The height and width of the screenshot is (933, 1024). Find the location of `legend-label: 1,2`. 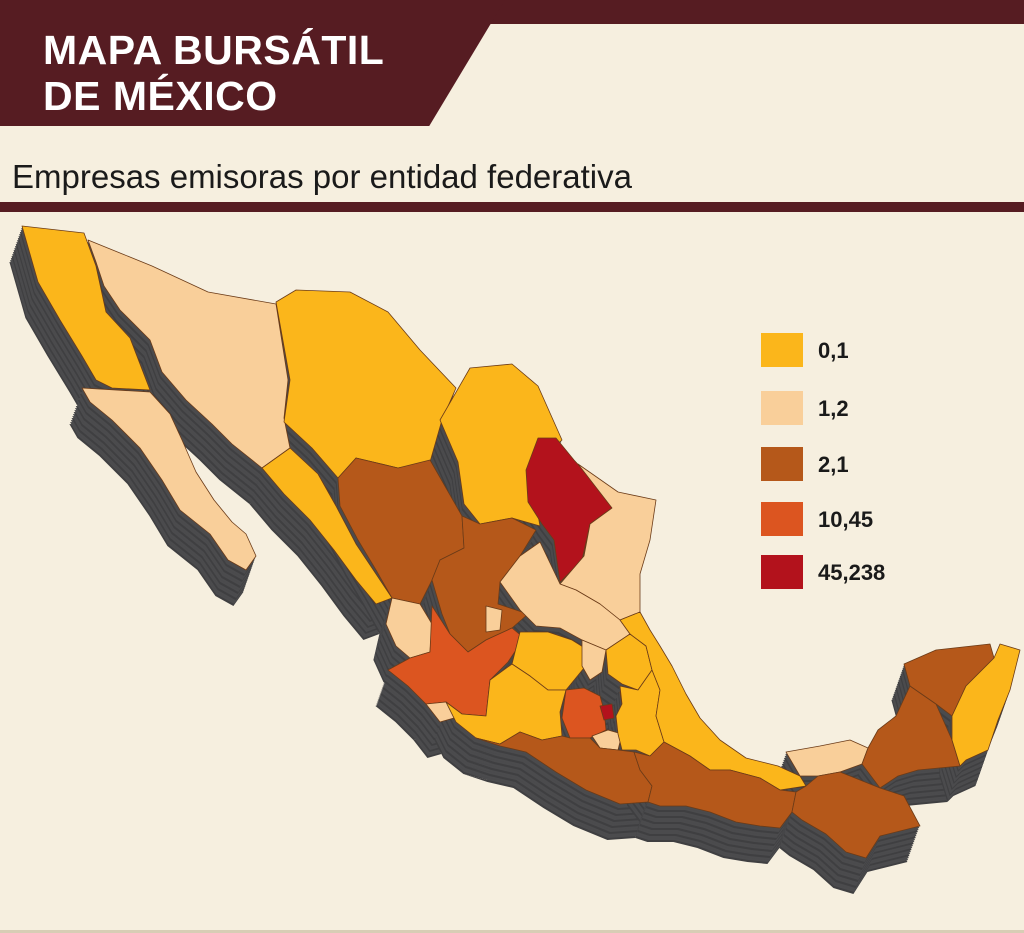

legend-label: 1,2 is located at coordinates (833, 408).